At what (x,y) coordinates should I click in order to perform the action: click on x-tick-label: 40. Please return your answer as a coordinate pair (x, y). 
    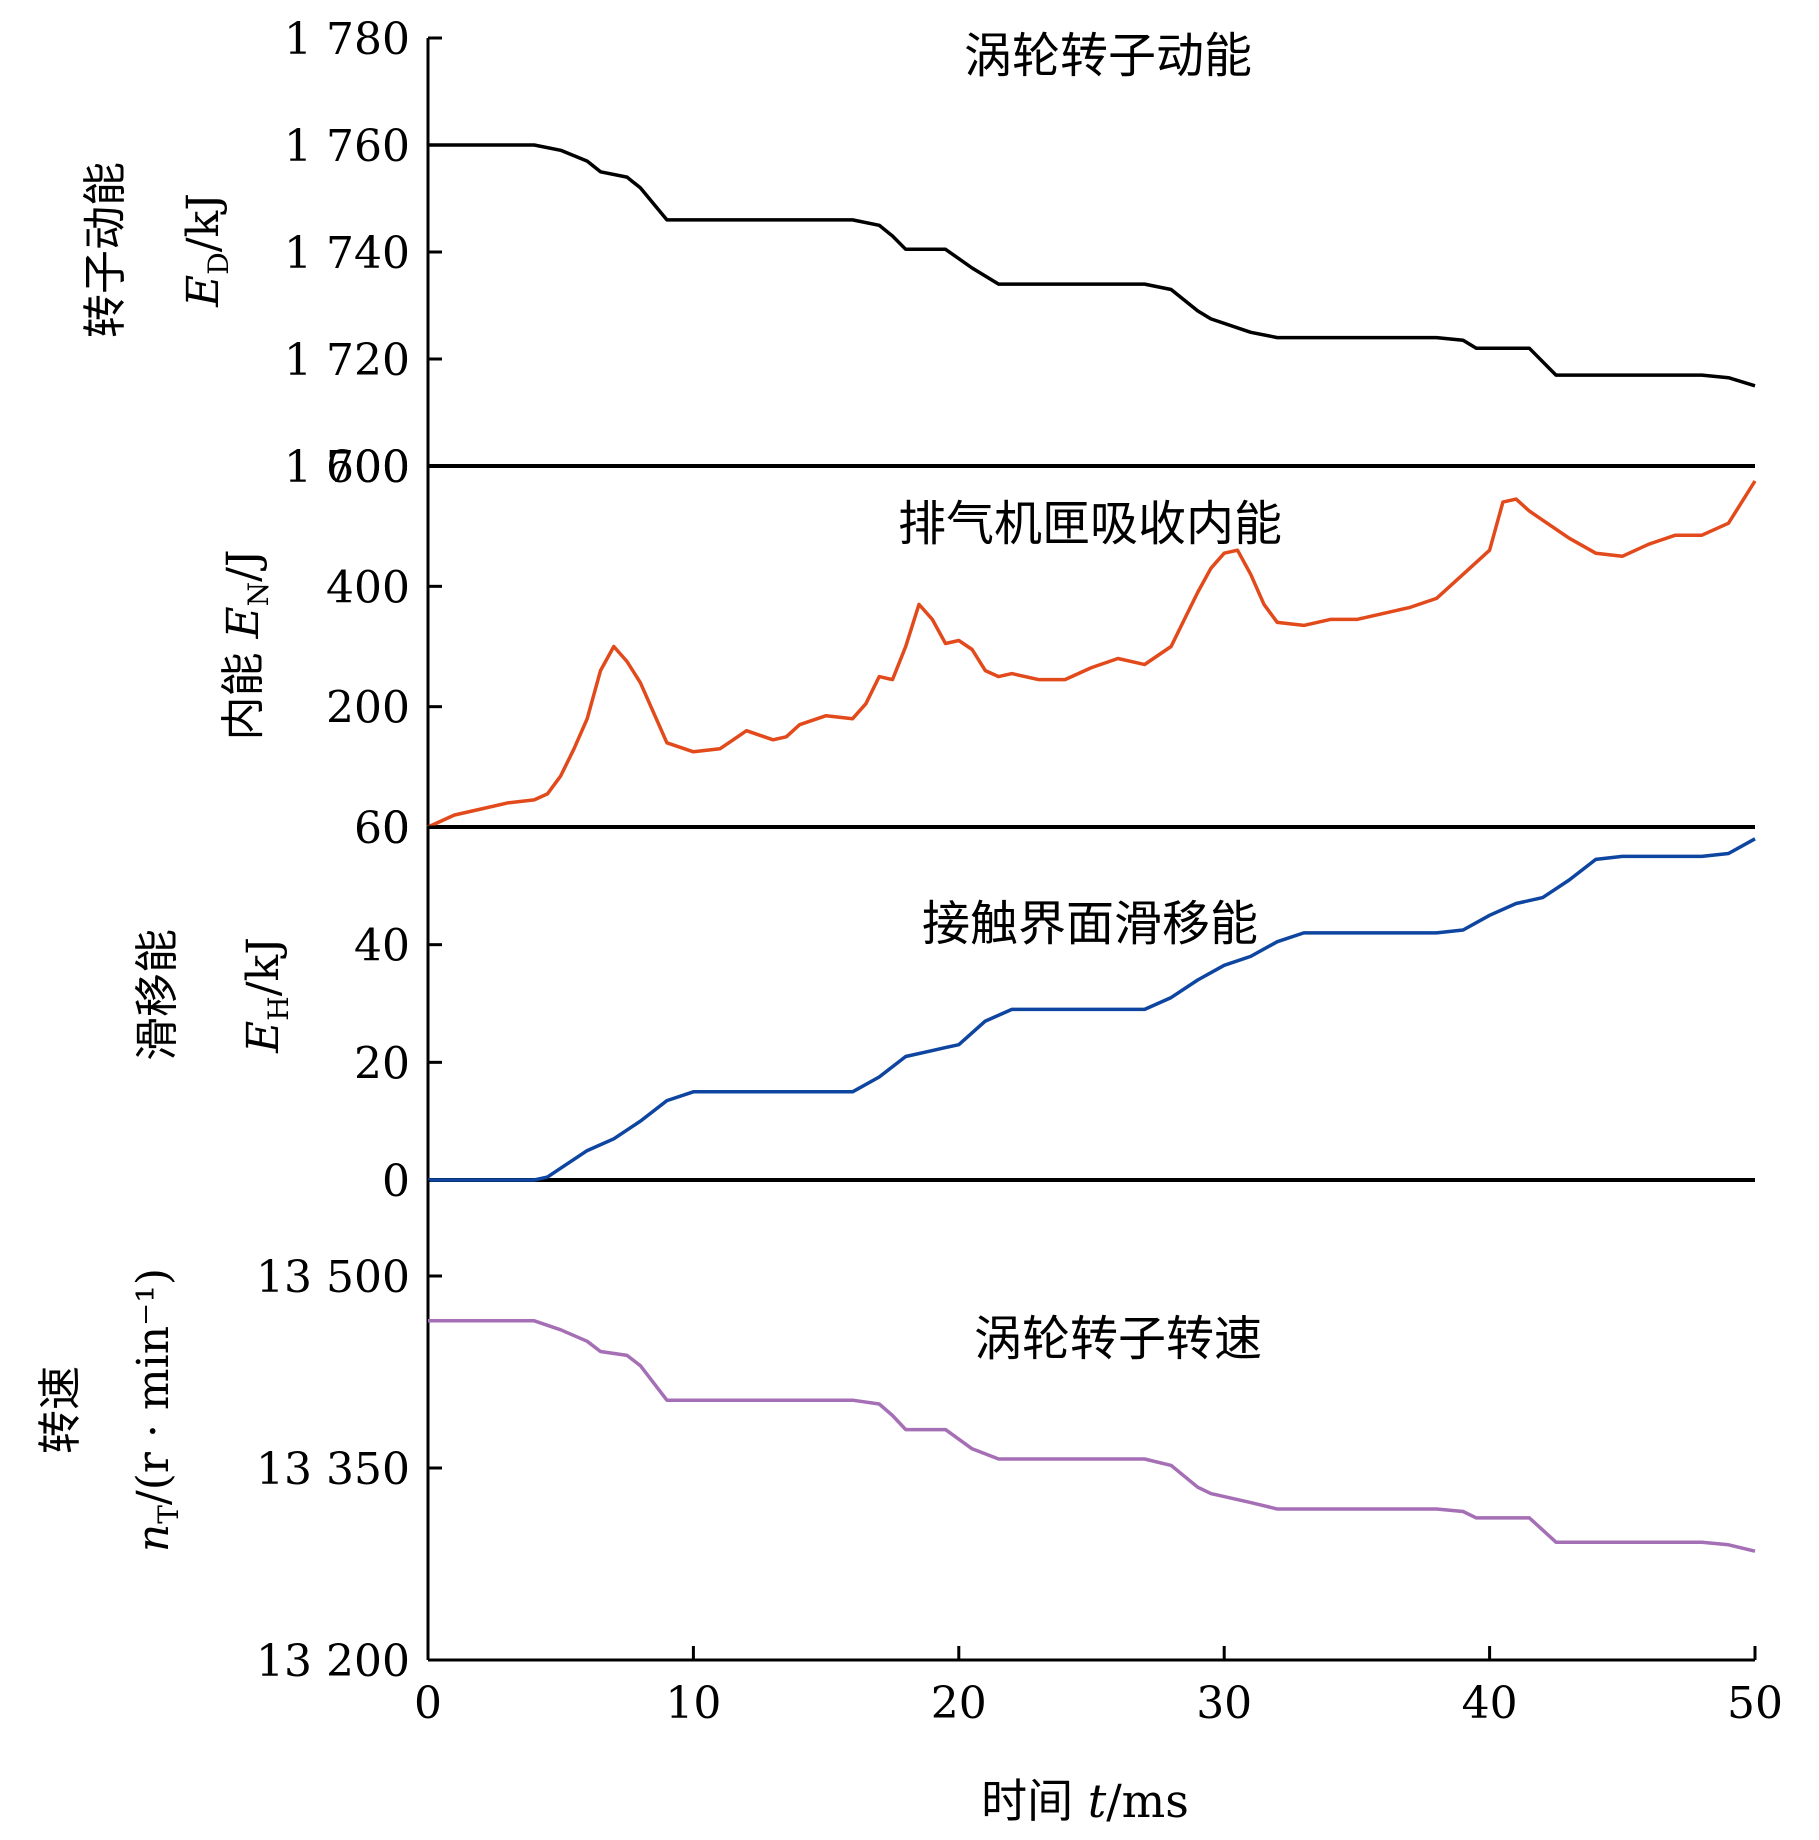
    Looking at the image, I should click on (1490, 1703).